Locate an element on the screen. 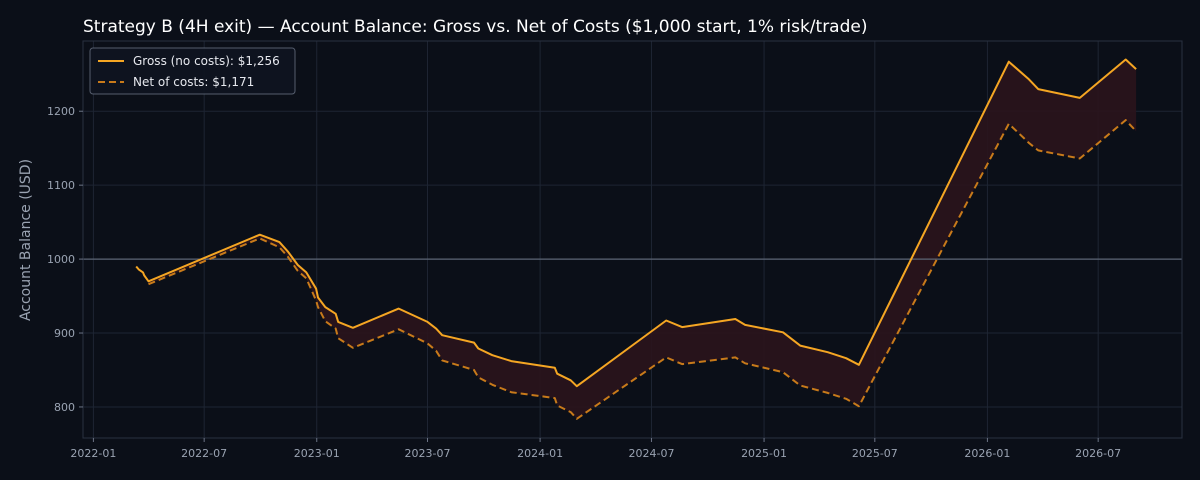  x-tick-label: 2025-07 is located at coordinates (875, 453).